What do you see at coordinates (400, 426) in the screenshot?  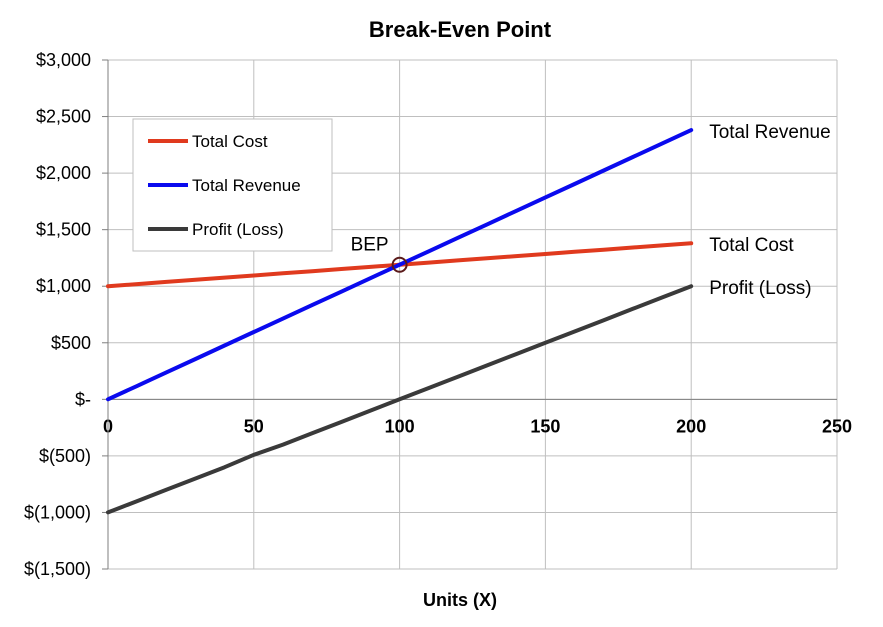 I see `x-tick-label: 100` at bounding box center [400, 426].